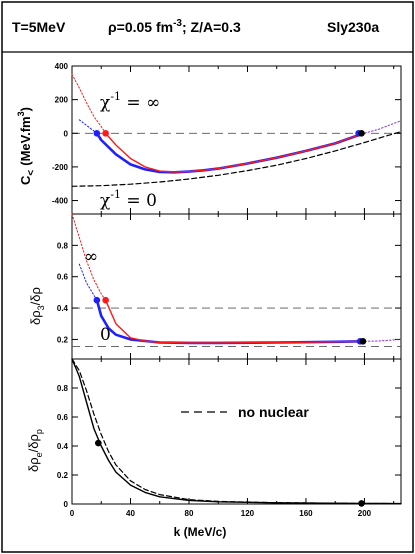  Describe the element at coordinates (248, 513) in the screenshot. I see `x-tick-label-3: 120` at that location.